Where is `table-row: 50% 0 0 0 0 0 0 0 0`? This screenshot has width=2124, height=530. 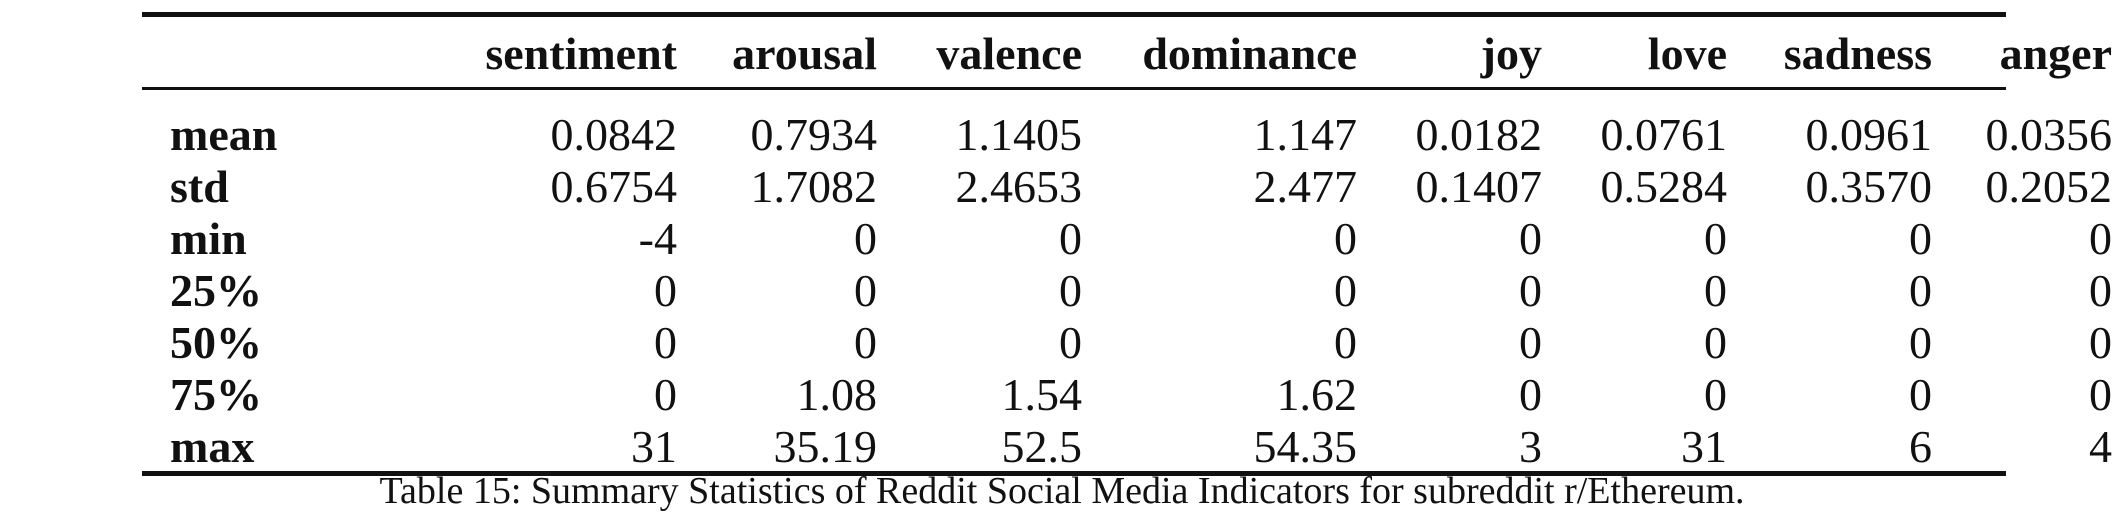
table-row: 50% 0 0 0 0 0 0 0 0 is located at coordinates (1132, 343).